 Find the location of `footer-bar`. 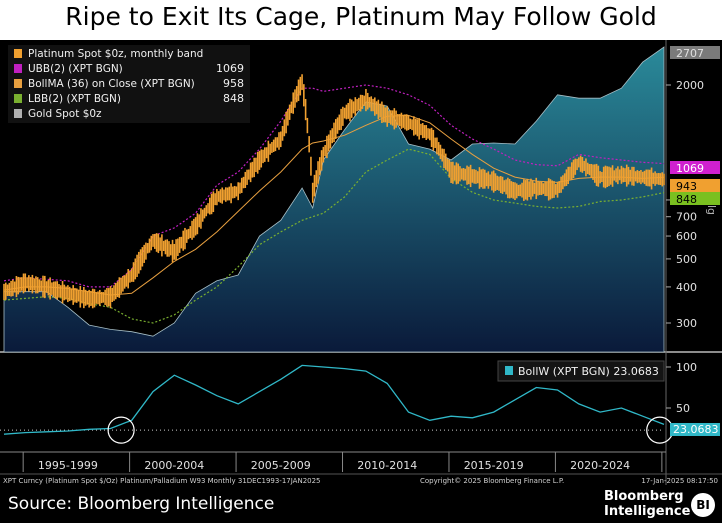

footer-bar is located at coordinates (361, 504).